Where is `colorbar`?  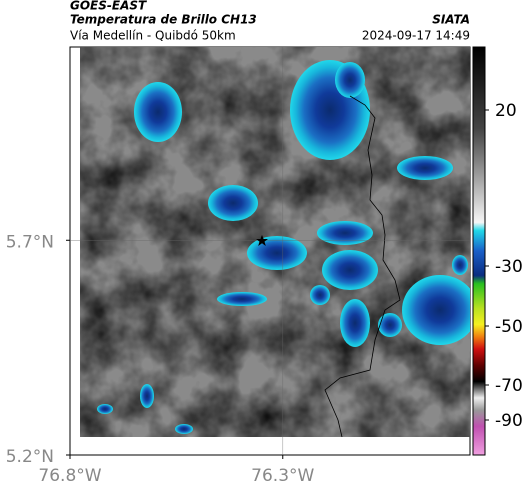
colorbar is located at coordinates (479, 251).